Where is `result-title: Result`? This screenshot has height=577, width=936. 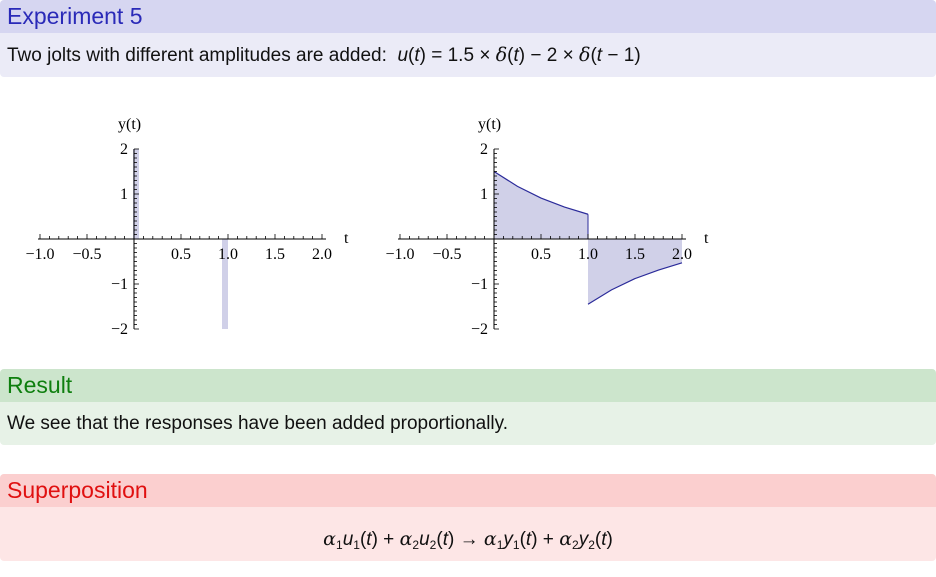
result-title: Result is located at coordinates (468, 385).